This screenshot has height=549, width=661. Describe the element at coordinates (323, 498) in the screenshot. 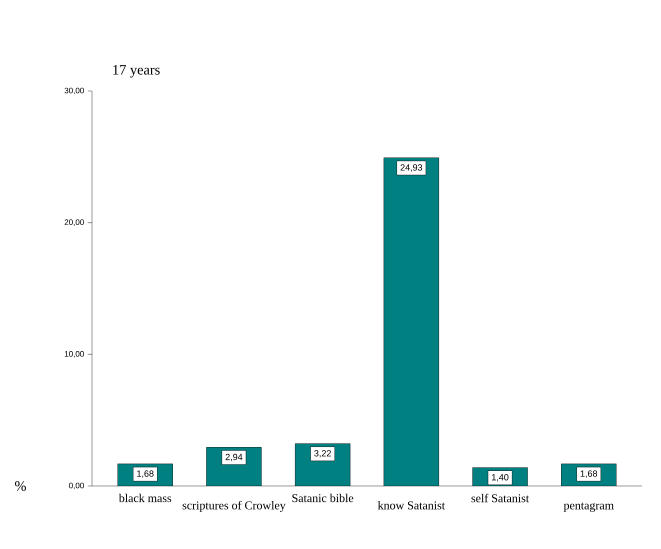

I see `x-tick-label: Satanic bible` at that location.